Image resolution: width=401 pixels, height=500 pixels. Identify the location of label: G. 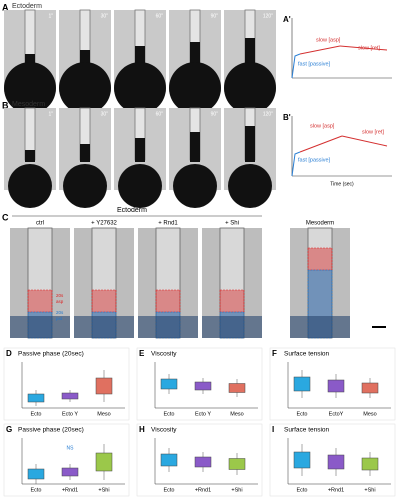
(9, 429).